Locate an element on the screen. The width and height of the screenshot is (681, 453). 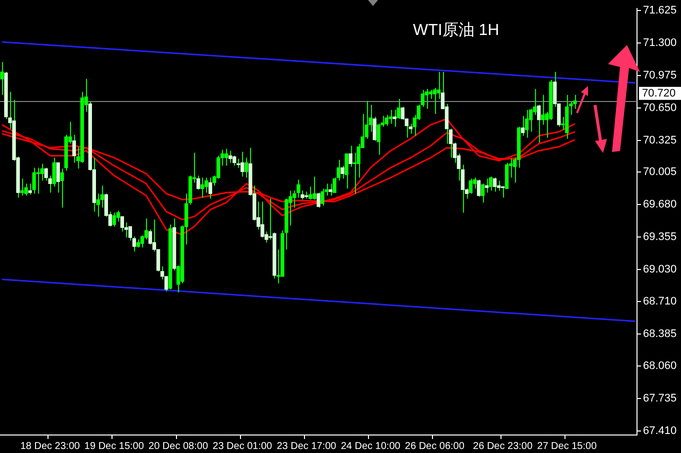
x-tick-label: 26 Dec 23:00 is located at coordinates (503, 446).